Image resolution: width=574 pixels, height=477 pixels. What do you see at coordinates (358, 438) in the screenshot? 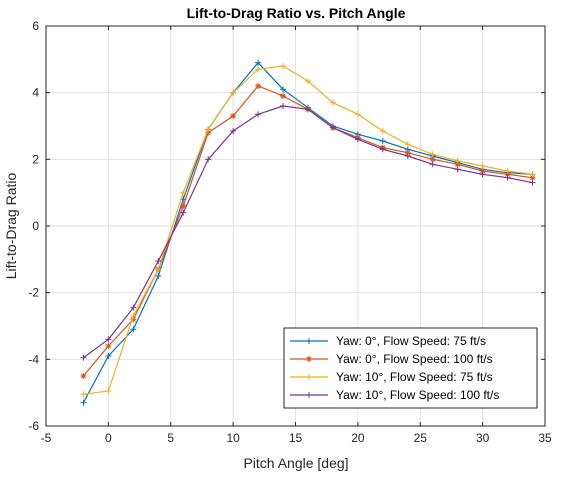
I see `x-tick-label: 20` at bounding box center [358, 438].